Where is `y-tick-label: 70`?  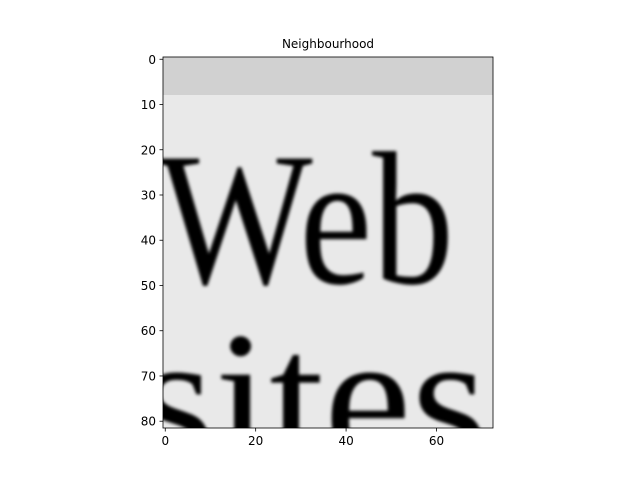 y-tick-label: 70 is located at coordinates (148, 376).